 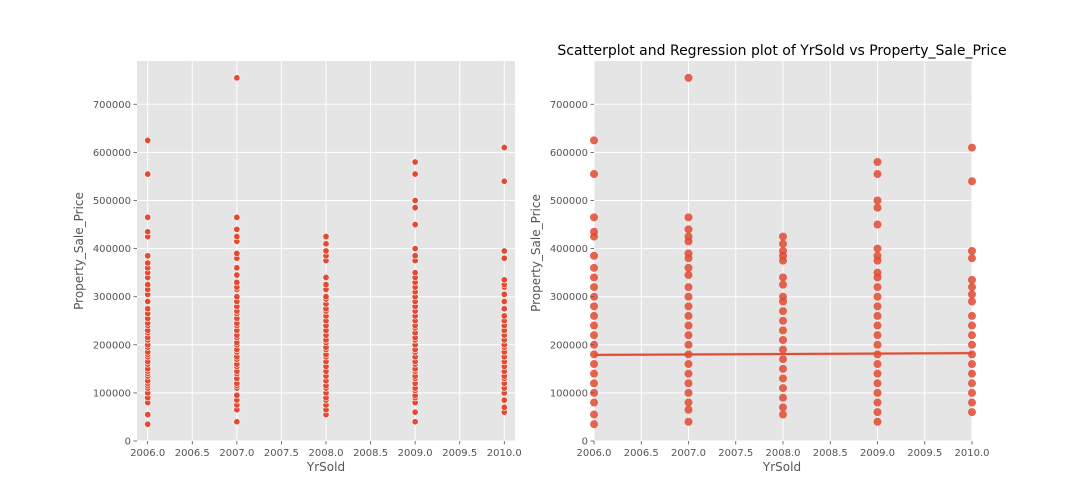 What do you see at coordinates (536, 253) in the screenshot?
I see `y-axis-label: Property_Sale_Price` at bounding box center [536, 253].